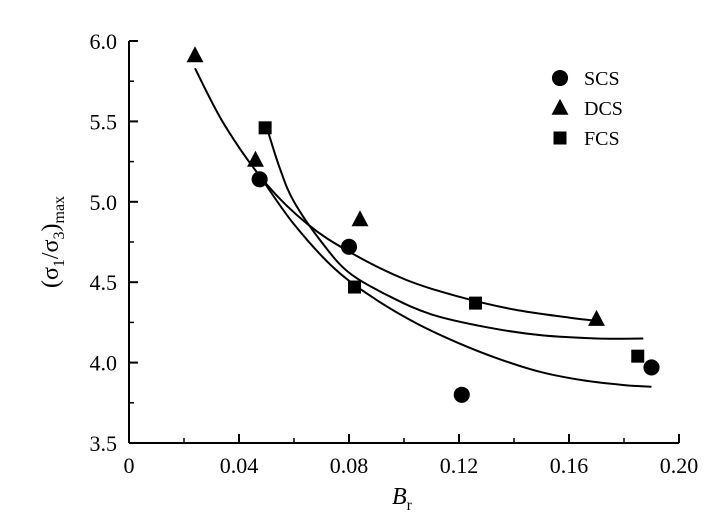 This screenshot has width=726, height=522. Describe the element at coordinates (603, 109) in the screenshot. I see `legend-label-dcs: DCS` at that location.